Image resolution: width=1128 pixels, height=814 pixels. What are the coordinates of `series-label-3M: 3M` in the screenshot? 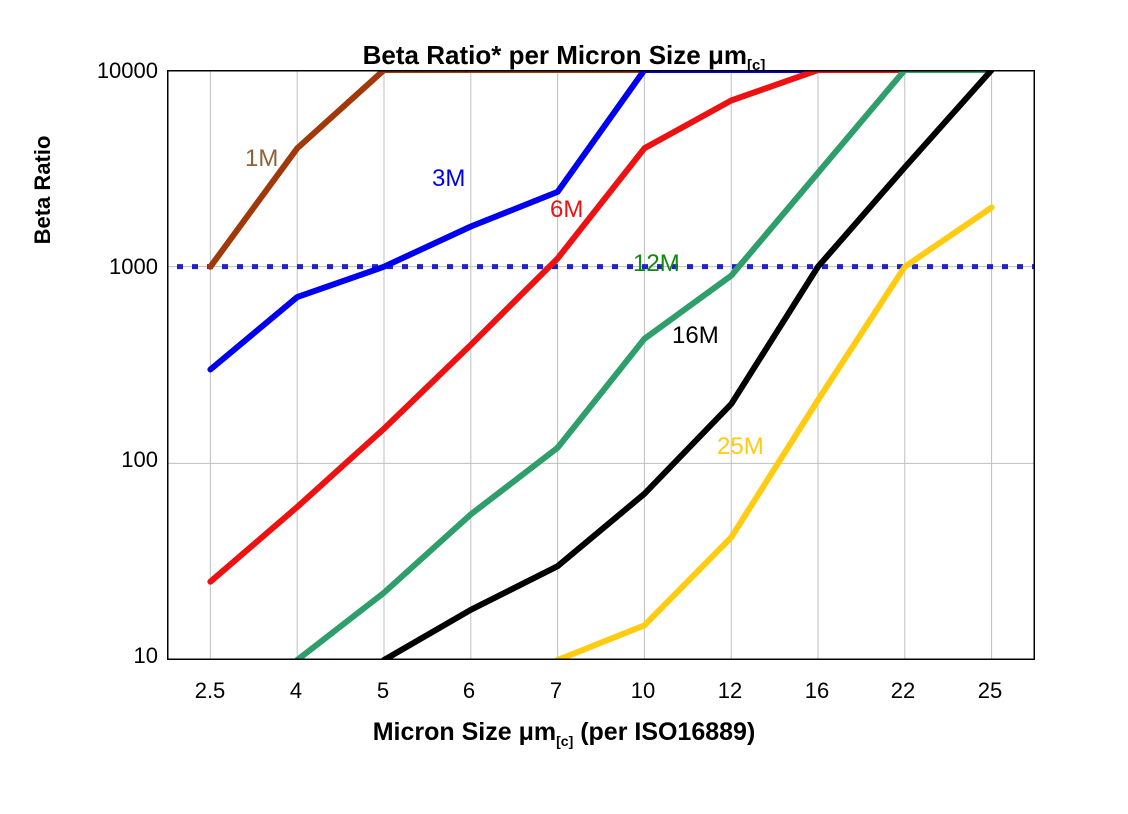 It's located at (449, 178).